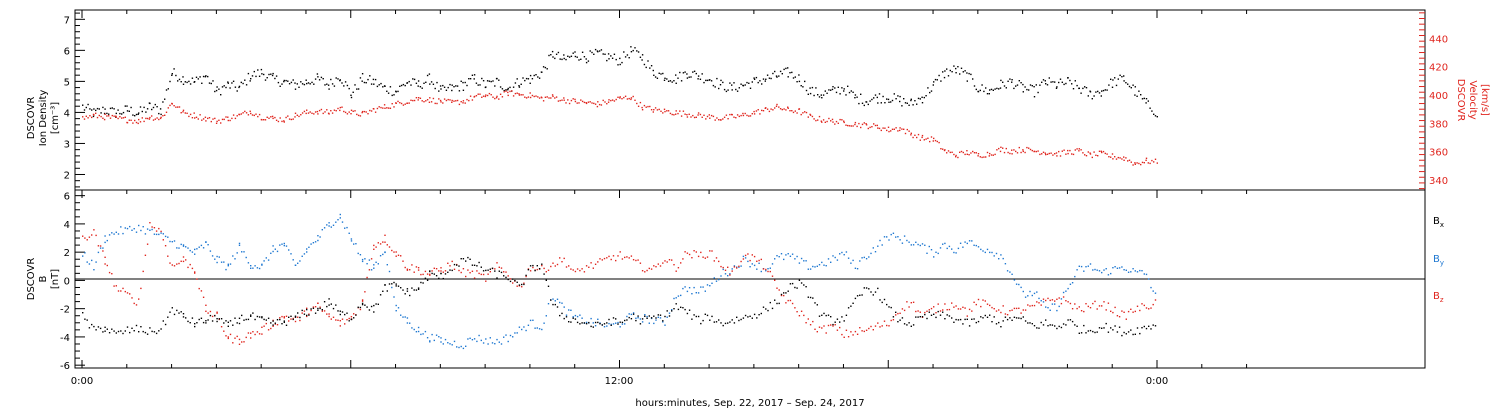 The width and height of the screenshot is (1500, 410). I want to click on velocity-tick-label-5: 440, so click(1438, 39).